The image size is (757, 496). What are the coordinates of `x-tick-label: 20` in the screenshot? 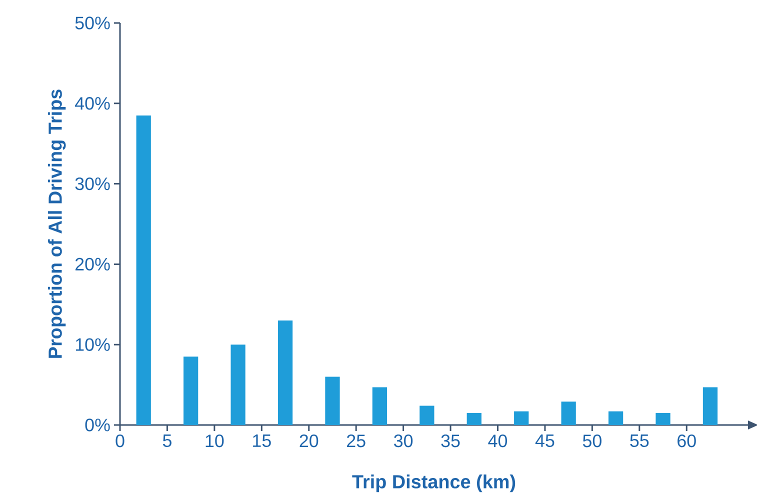 It's located at (309, 441).